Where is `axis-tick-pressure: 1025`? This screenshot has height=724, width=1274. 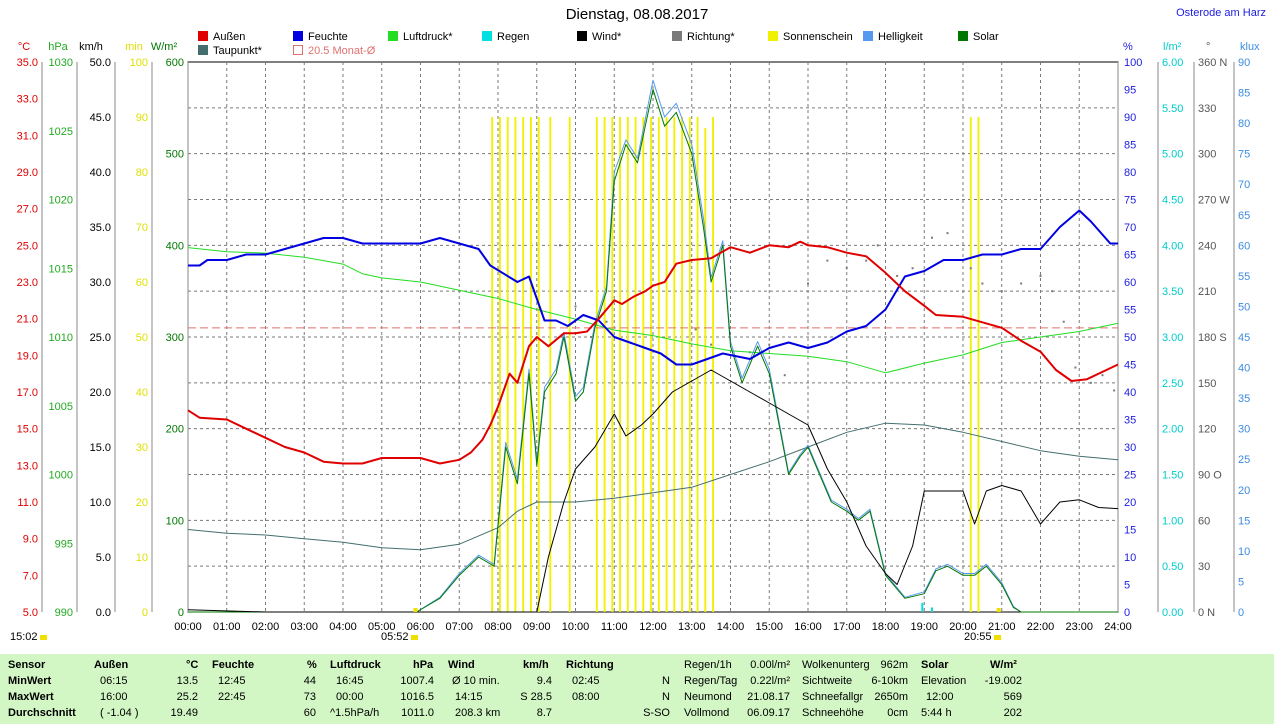 axis-tick-pressure: 1025 is located at coordinates (61, 132).